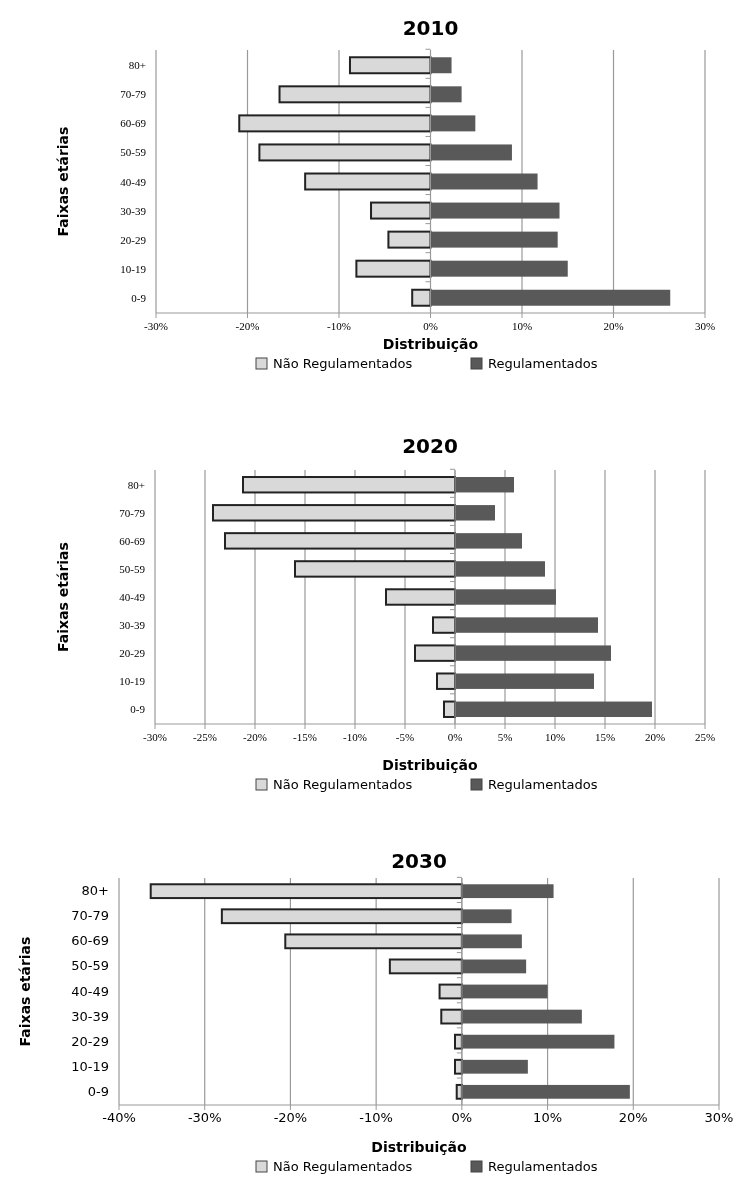  Describe the element at coordinates (405, 737) in the screenshot. I see `x-tick-label: -5%` at that location.